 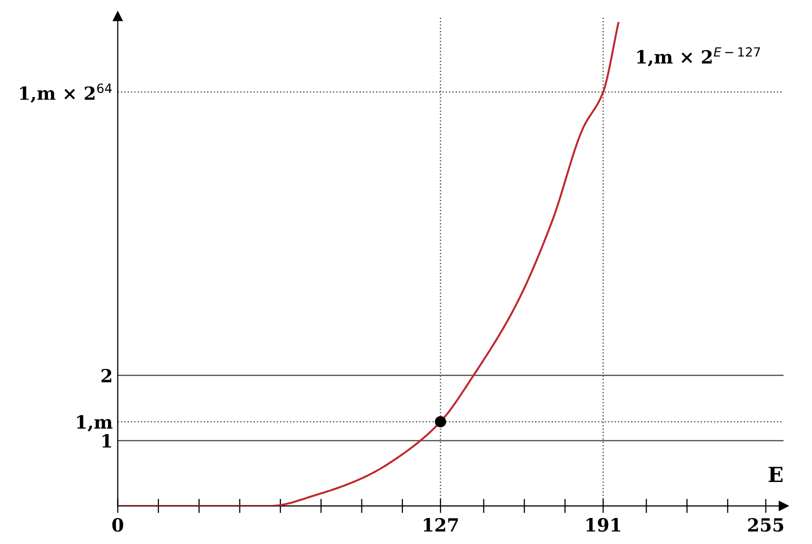 What do you see at coordinates (603, 525) in the screenshot?
I see `x-tick-label: 191` at bounding box center [603, 525].